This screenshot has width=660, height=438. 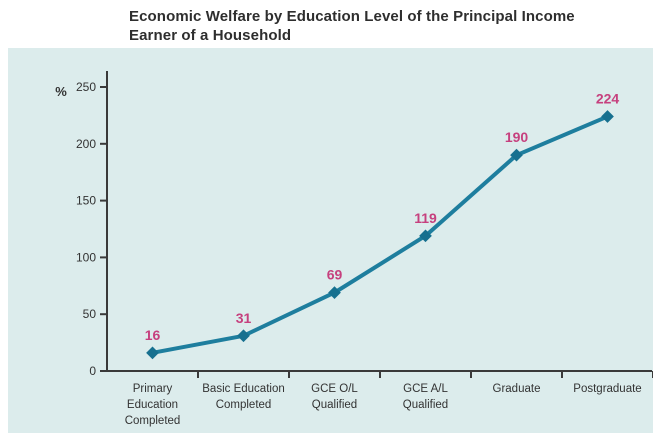 I want to click on y-axis-tick-label: 250, so click(x=86, y=87).